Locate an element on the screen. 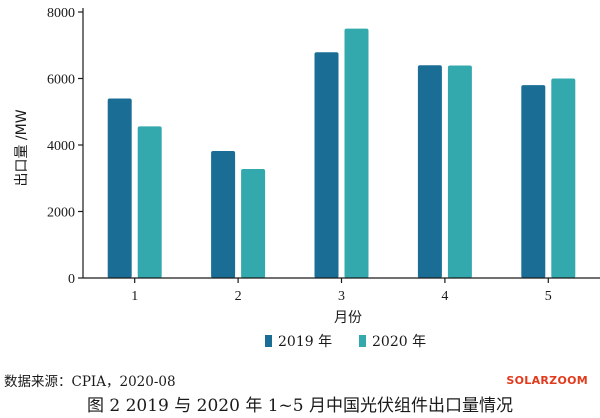 The image size is (600, 418). bar-series2-cat3 is located at coordinates (356, 153).